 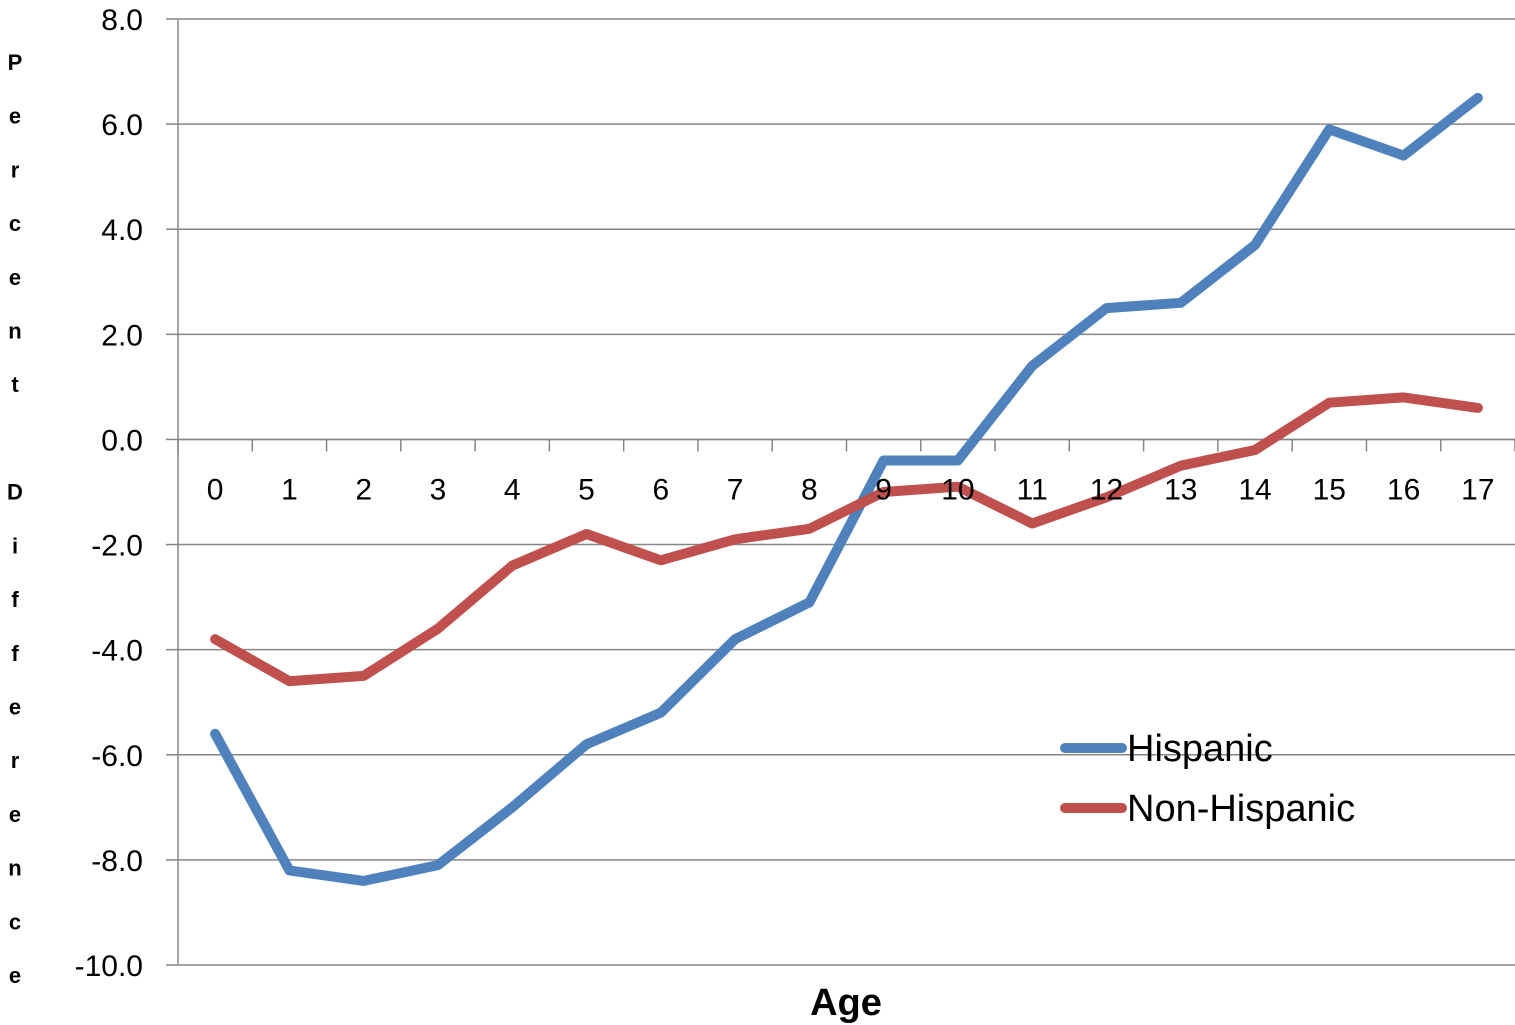 What do you see at coordinates (883, 489) in the screenshot?
I see `x-tick-label: 9` at bounding box center [883, 489].